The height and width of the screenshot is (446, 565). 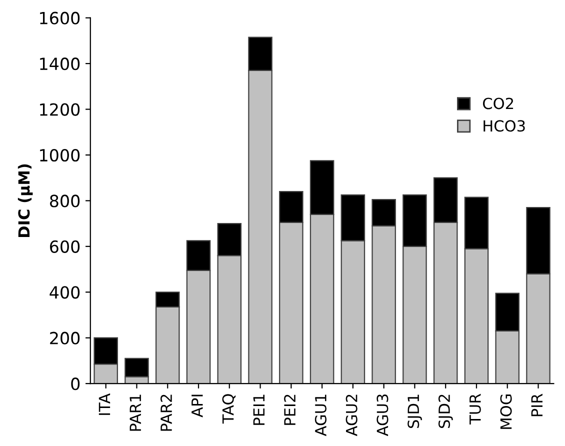 What do you see at coordinates (60, 18) in the screenshot?
I see `y-tick-label: 1600` at bounding box center [60, 18].